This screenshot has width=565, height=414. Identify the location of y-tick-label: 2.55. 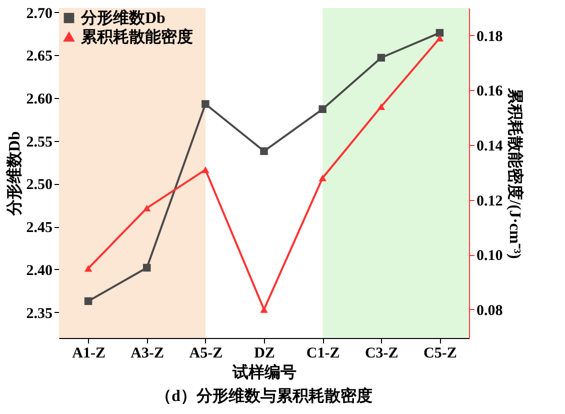
(39, 142).